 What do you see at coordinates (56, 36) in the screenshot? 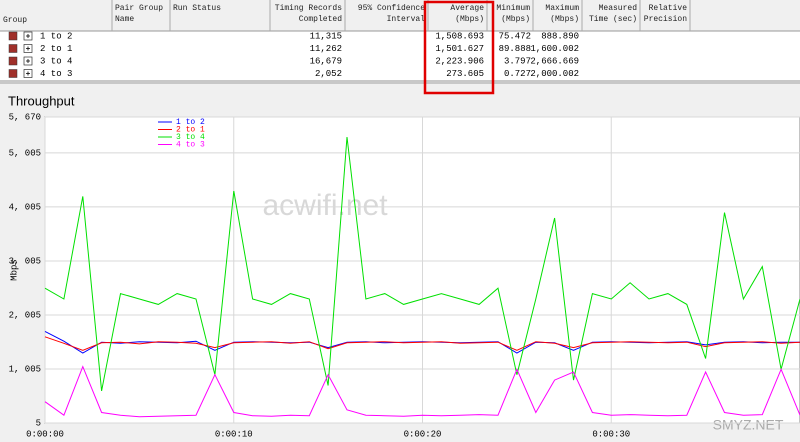
I see `table-cell: 1 to 2` at bounding box center [56, 36].